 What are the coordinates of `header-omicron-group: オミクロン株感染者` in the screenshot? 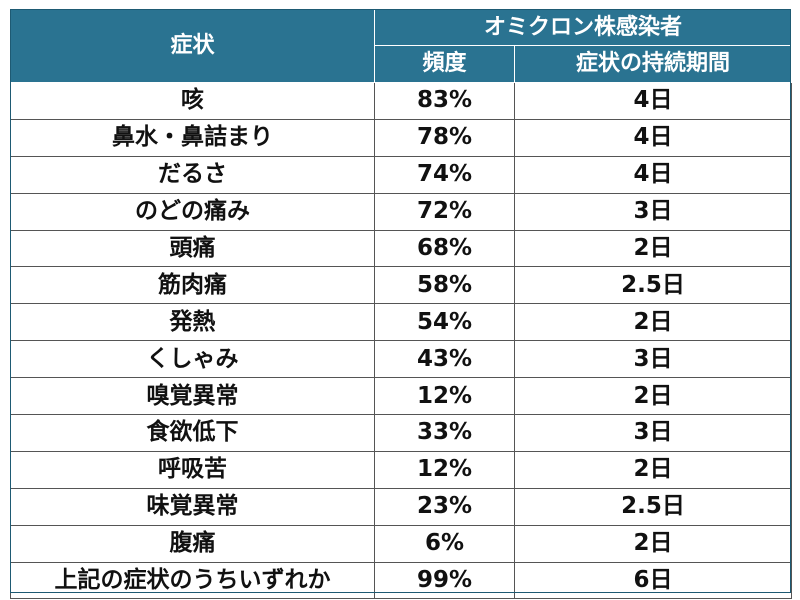 It's located at (583, 27).